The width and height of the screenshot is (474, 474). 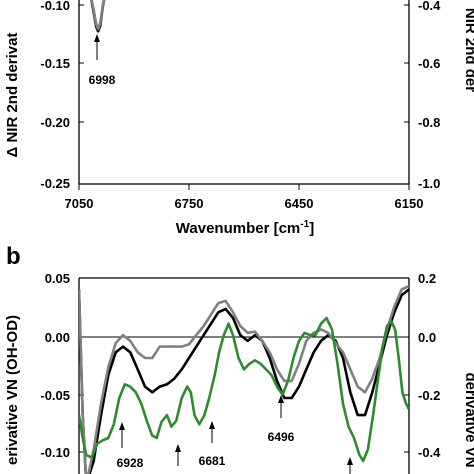 What do you see at coordinates (429, 63) in the screenshot?
I see `panel-a-ytick-right: -0.6` at bounding box center [429, 63].